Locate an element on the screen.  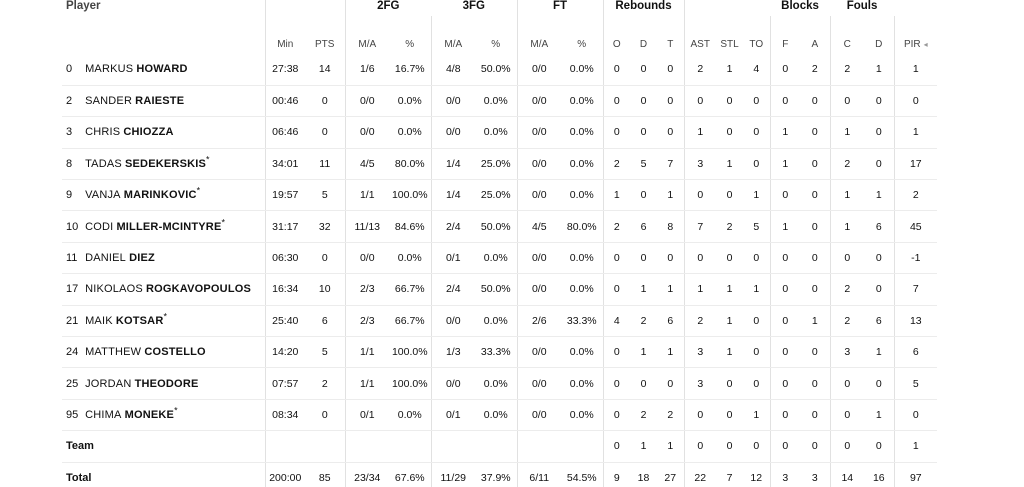
player-name-link: 24 MATTHEW COSTELLO is located at coordinates (163, 352).